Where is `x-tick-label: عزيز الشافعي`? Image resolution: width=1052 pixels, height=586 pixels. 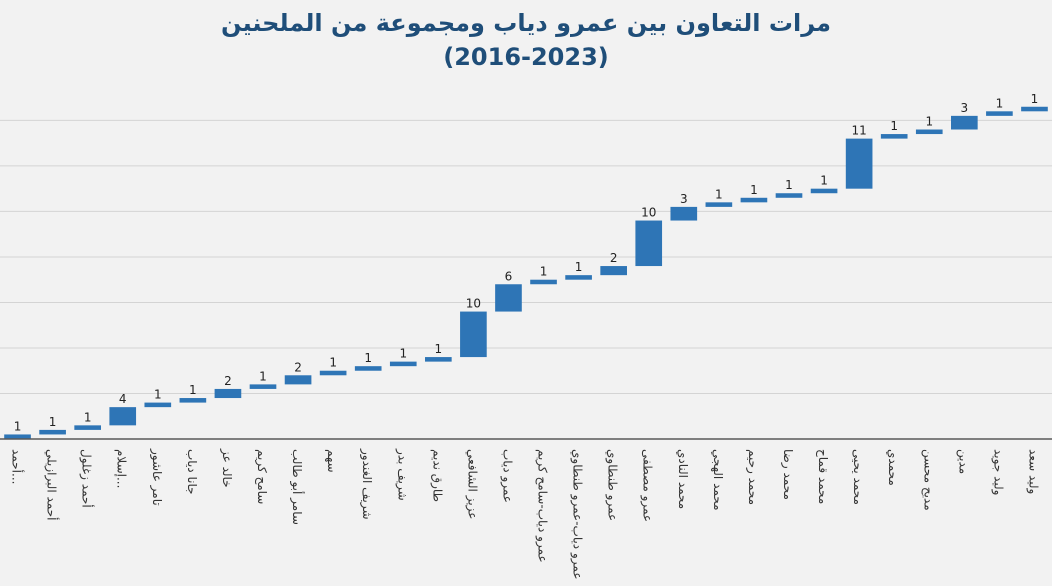
x-tick-label: عزيز الشافعي is located at coordinates (471, 484).